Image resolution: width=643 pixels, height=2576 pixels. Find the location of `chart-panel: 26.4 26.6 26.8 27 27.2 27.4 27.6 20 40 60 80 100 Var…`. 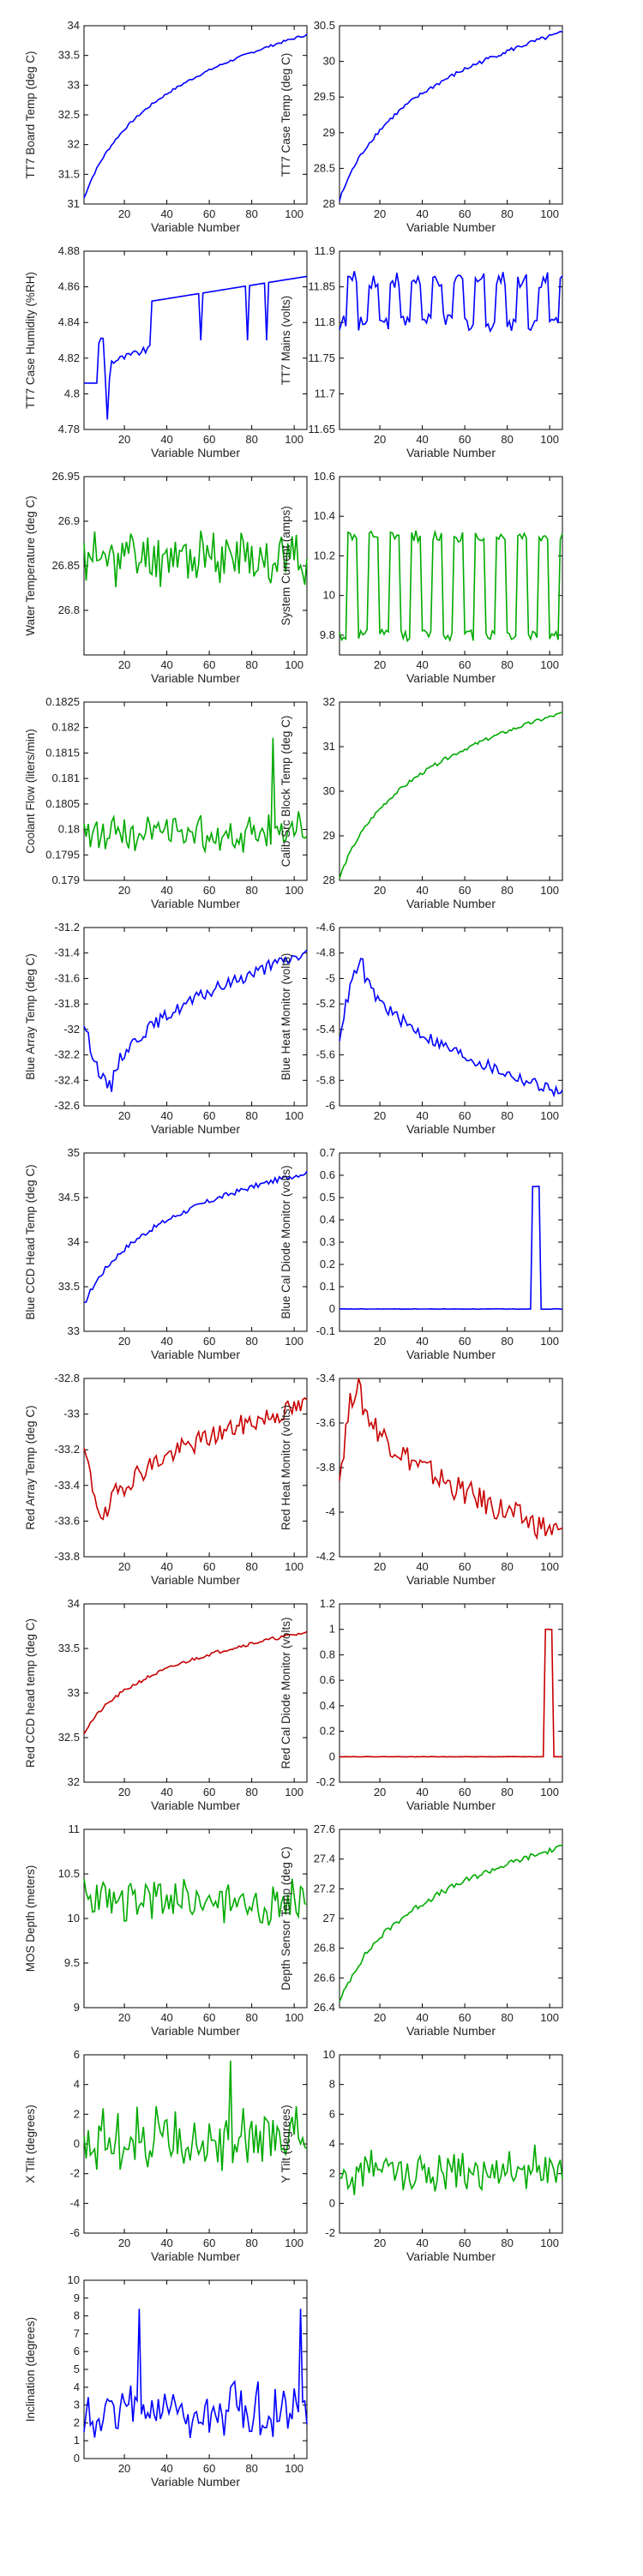

chart-panel: 26.4 26.6 26.8 27 27.2 27.4 27.6 20 40 60 80 100 Var… is located at coordinates (421, 1930).